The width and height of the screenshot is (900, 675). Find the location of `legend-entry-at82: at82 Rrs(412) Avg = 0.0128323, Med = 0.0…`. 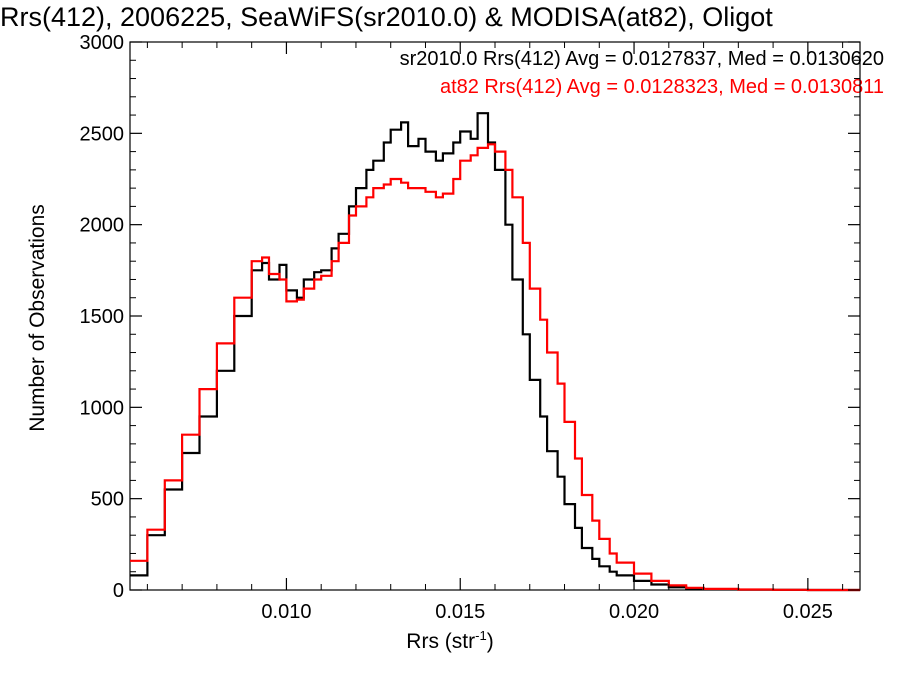

legend-entry-at82: at82 Rrs(412) Avg = 0.0128323, Med = 0.0… is located at coordinates (661, 87).